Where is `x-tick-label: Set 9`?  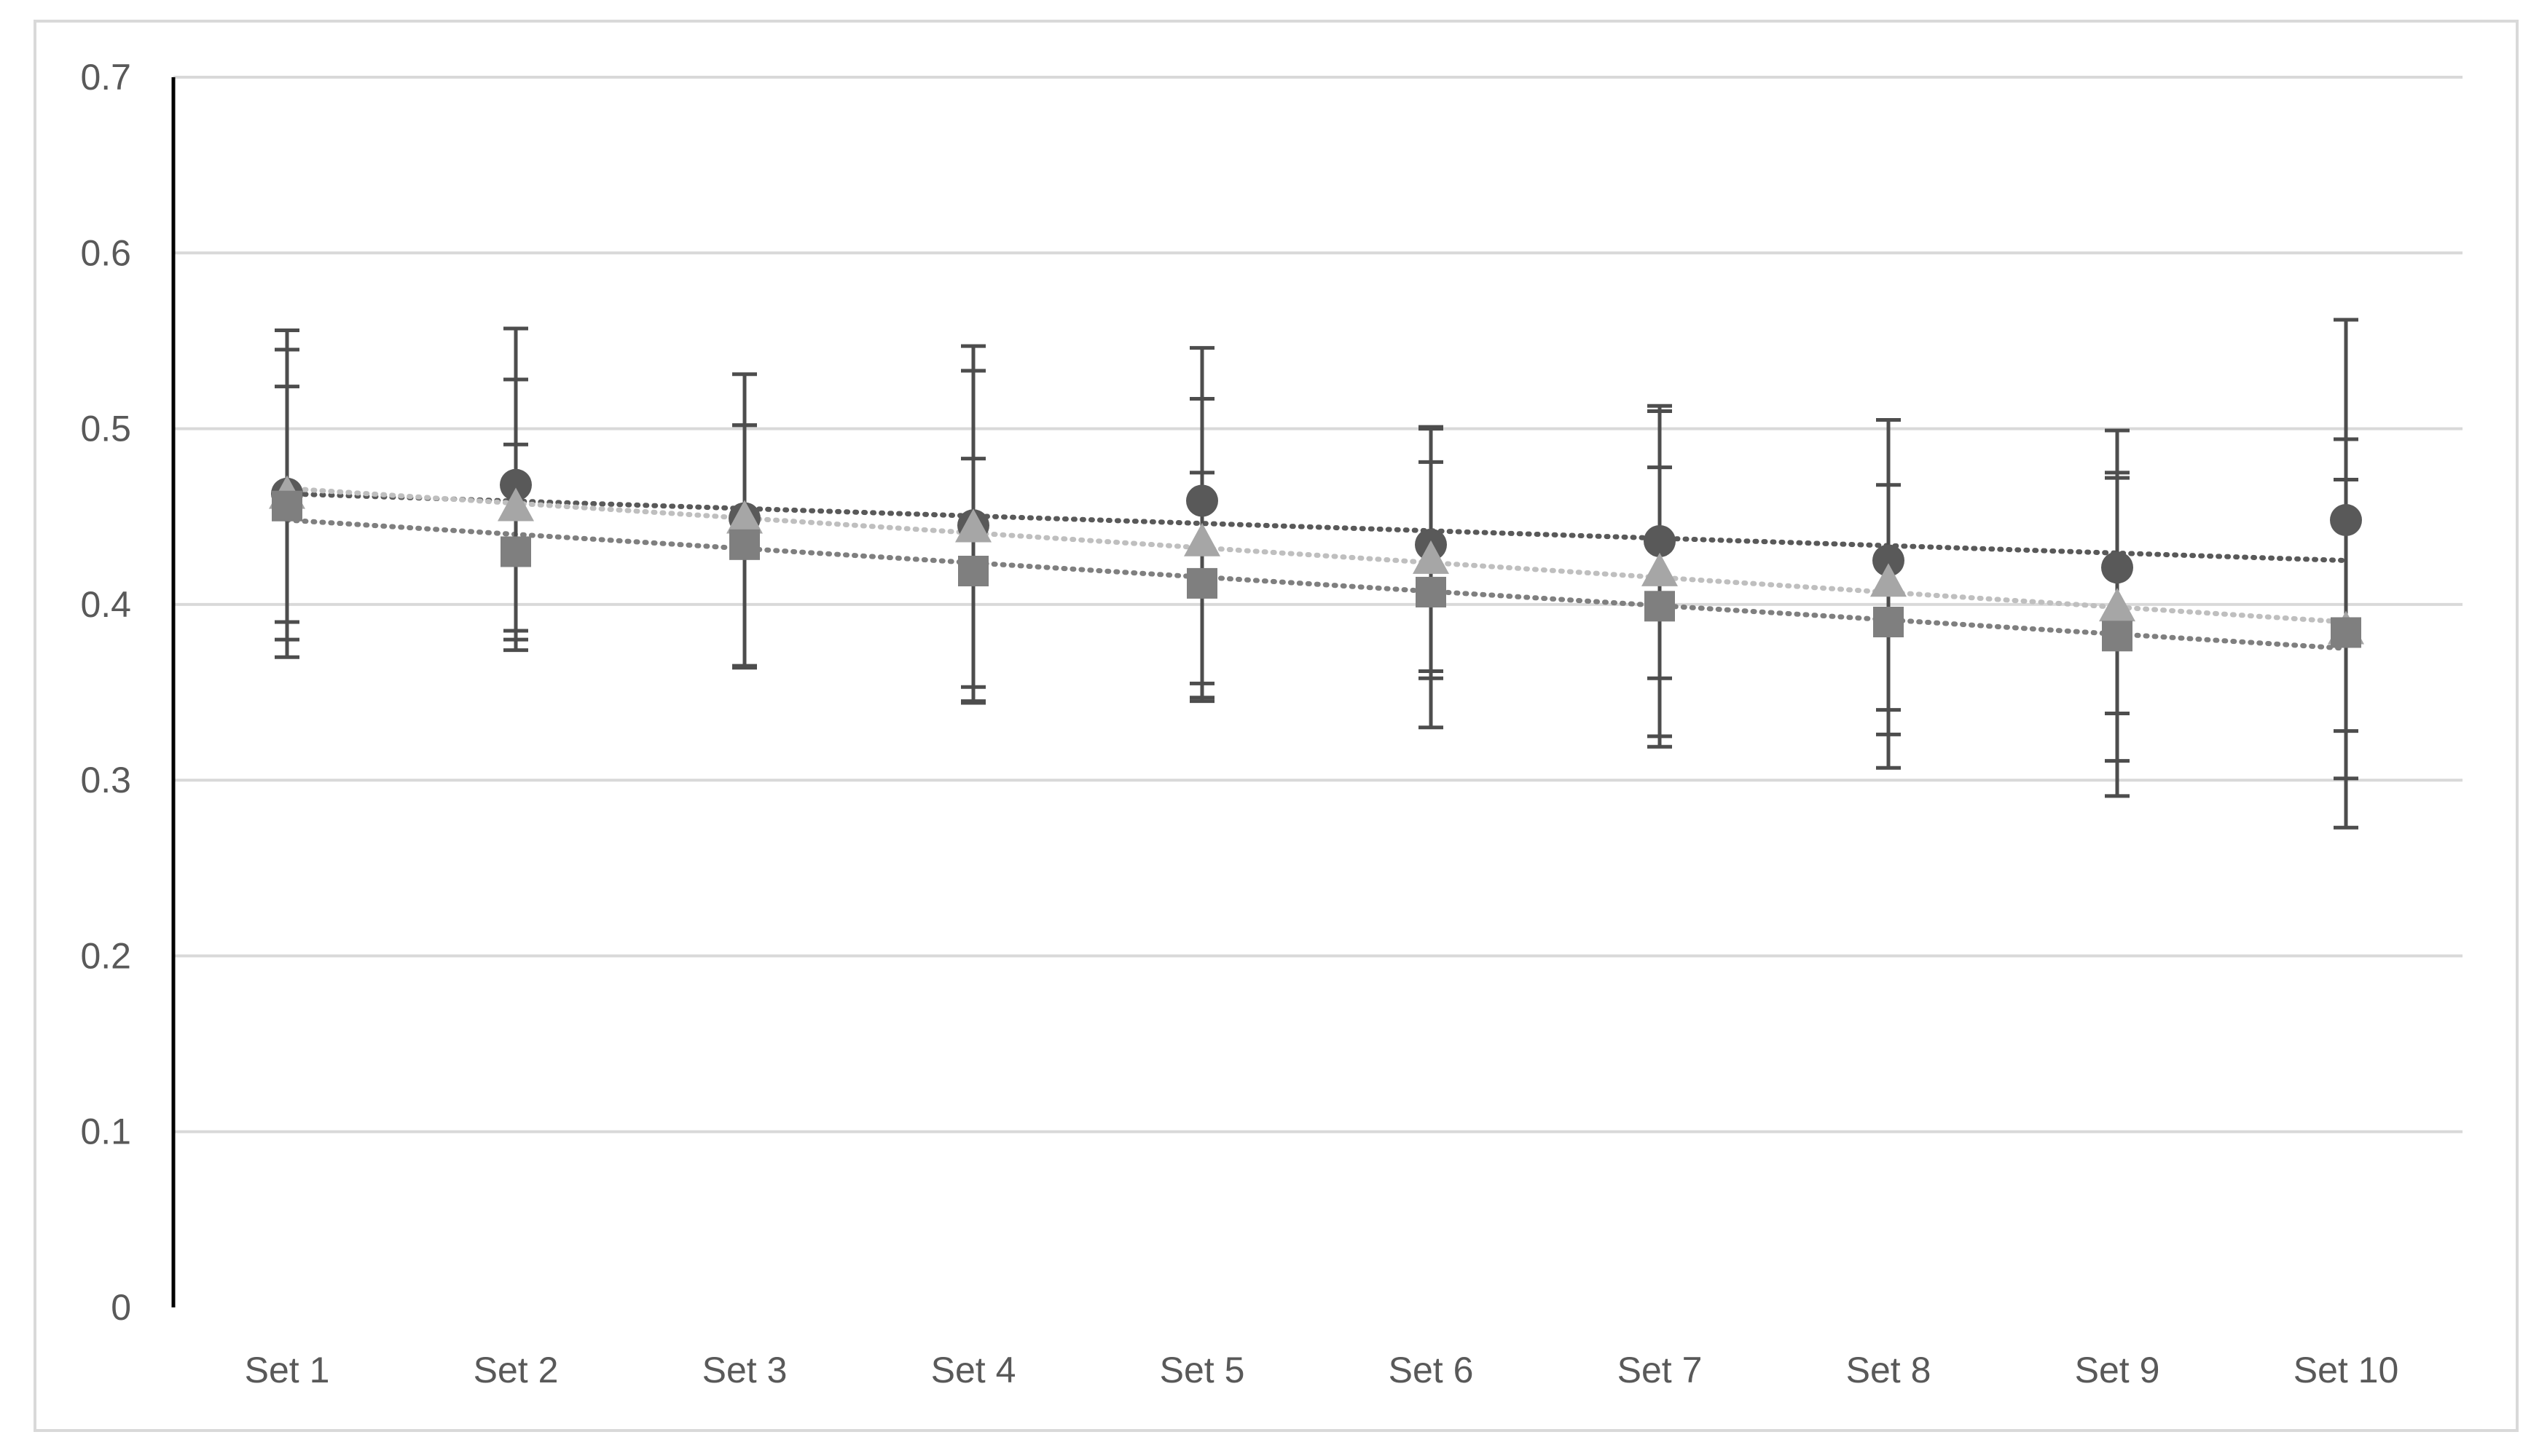
x-tick-label: Set 9 is located at coordinates (2117, 1370).